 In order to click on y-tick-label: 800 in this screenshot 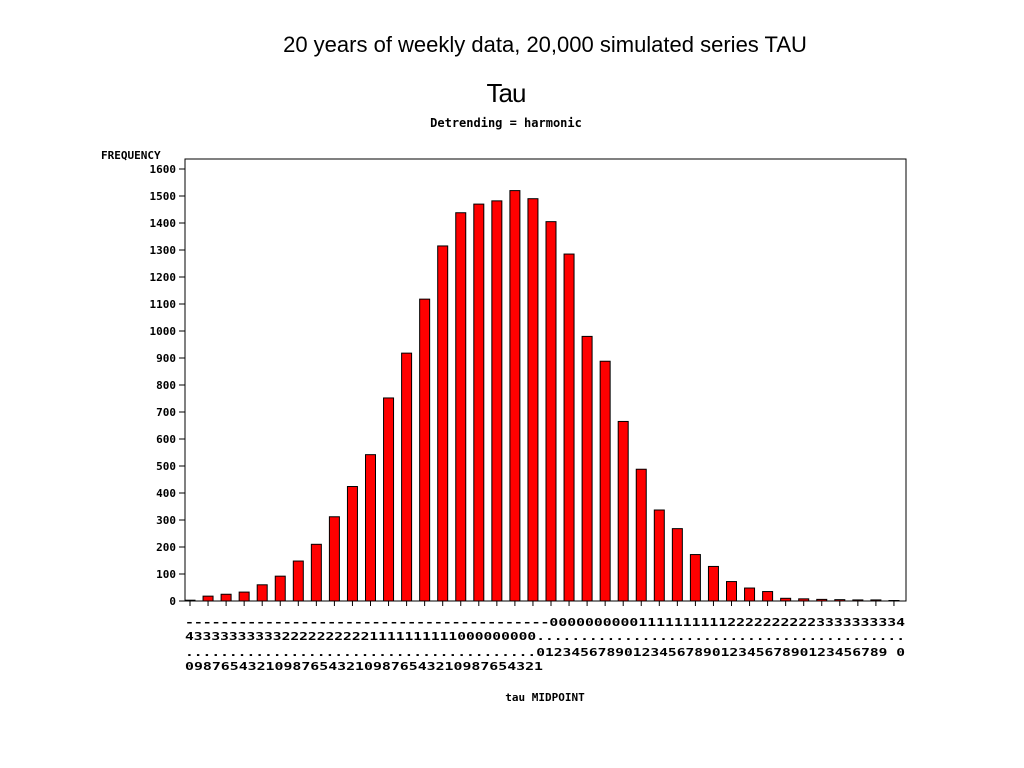, I will do `click(166, 385)`.